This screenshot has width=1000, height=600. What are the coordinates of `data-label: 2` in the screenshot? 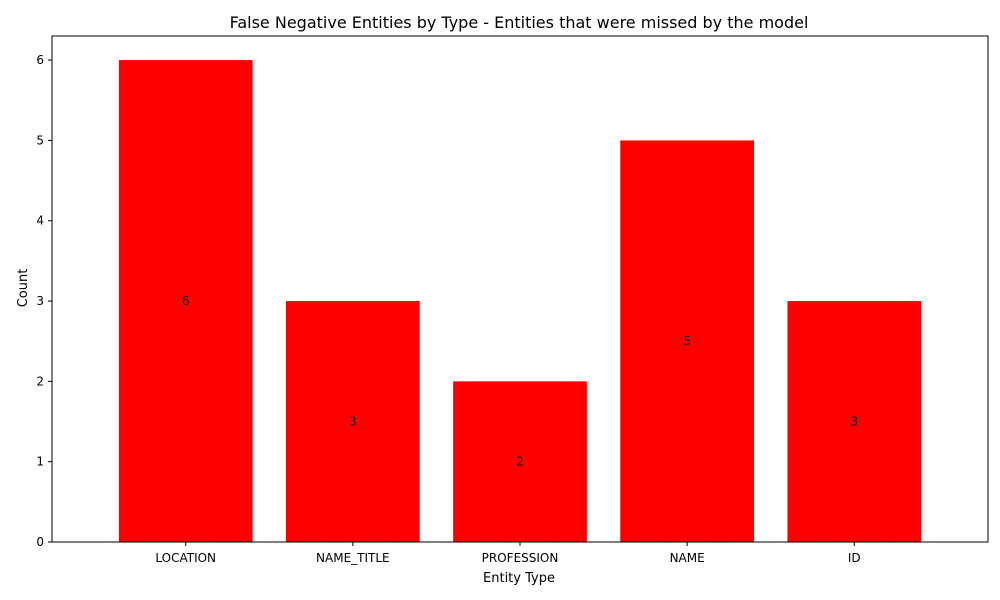 It's located at (520, 462).